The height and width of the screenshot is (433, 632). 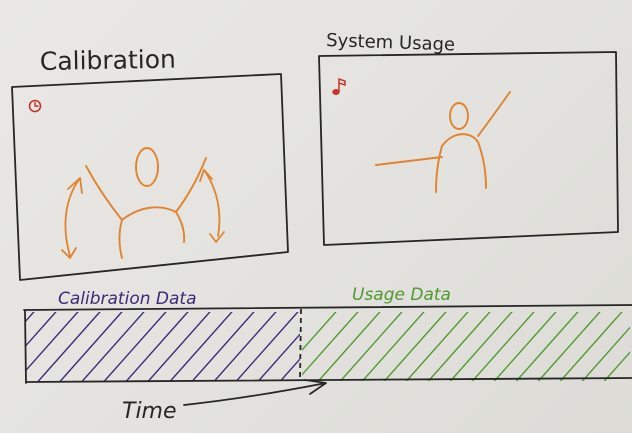 I want to click on time-axis: Time, so click(x=224, y=401).